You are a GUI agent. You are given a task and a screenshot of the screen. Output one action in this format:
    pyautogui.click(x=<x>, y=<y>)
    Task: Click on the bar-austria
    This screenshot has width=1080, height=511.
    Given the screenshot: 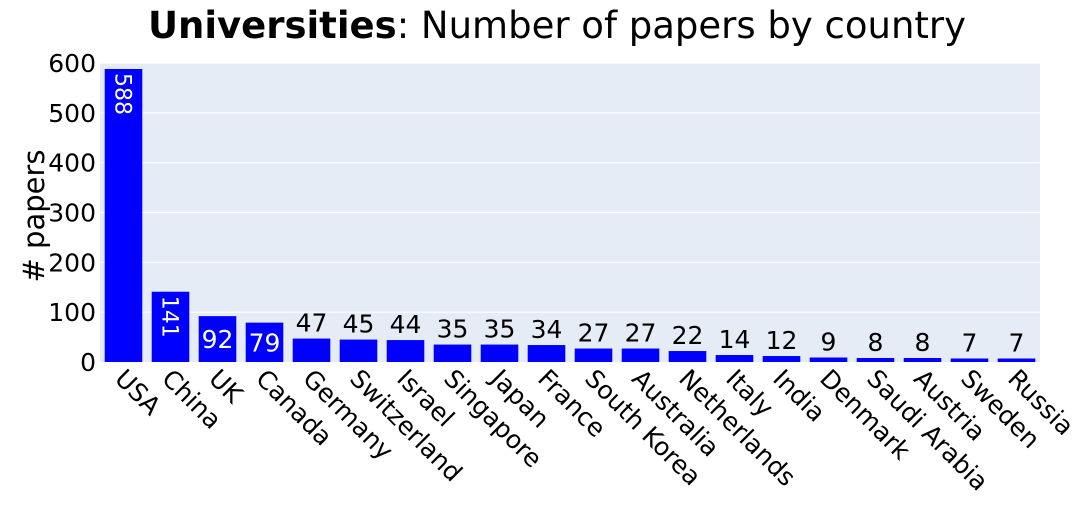 What is the action you would take?
    pyautogui.click(x=922, y=360)
    